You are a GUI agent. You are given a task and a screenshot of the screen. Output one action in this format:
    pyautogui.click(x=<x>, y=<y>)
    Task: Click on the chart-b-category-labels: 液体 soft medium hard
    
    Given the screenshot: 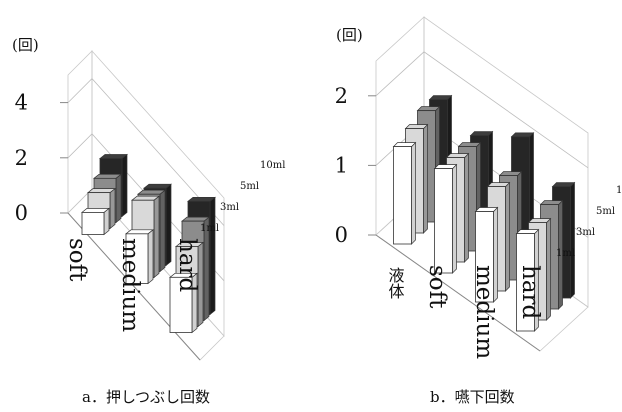 What is the action you would take?
    pyautogui.click(x=465, y=312)
    